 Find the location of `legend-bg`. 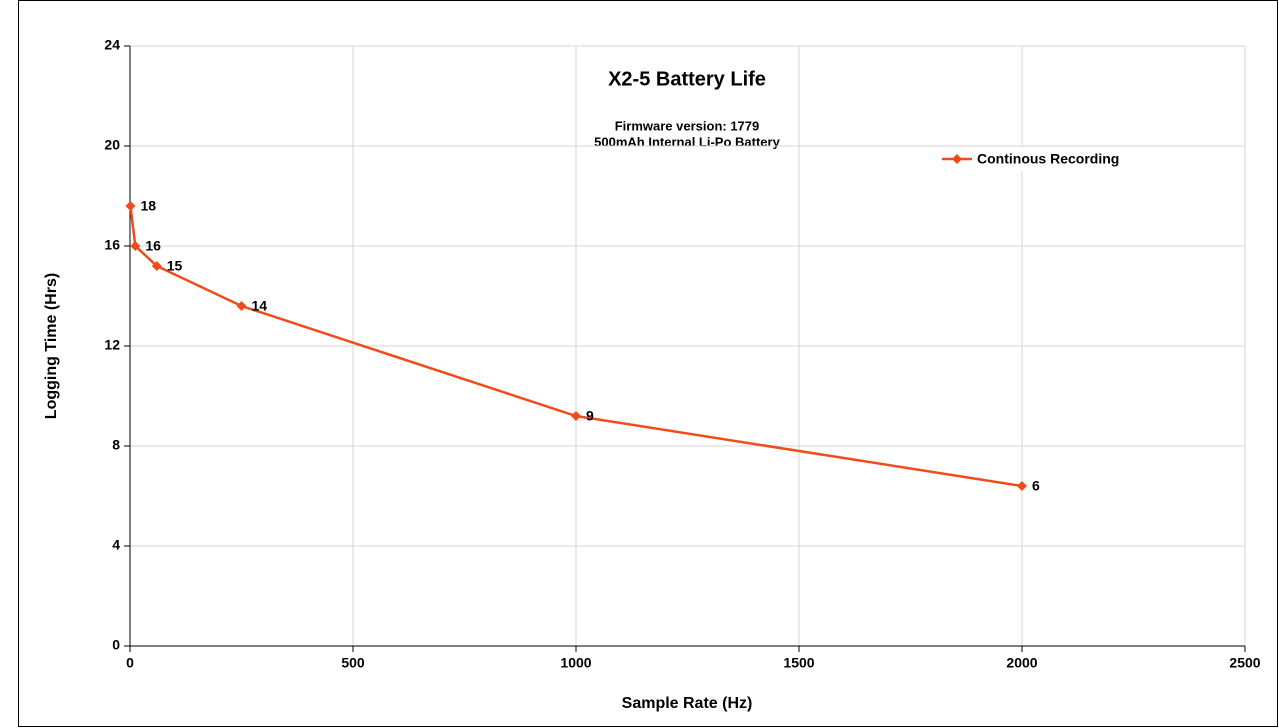

legend-bg is located at coordinates (1056, 159).